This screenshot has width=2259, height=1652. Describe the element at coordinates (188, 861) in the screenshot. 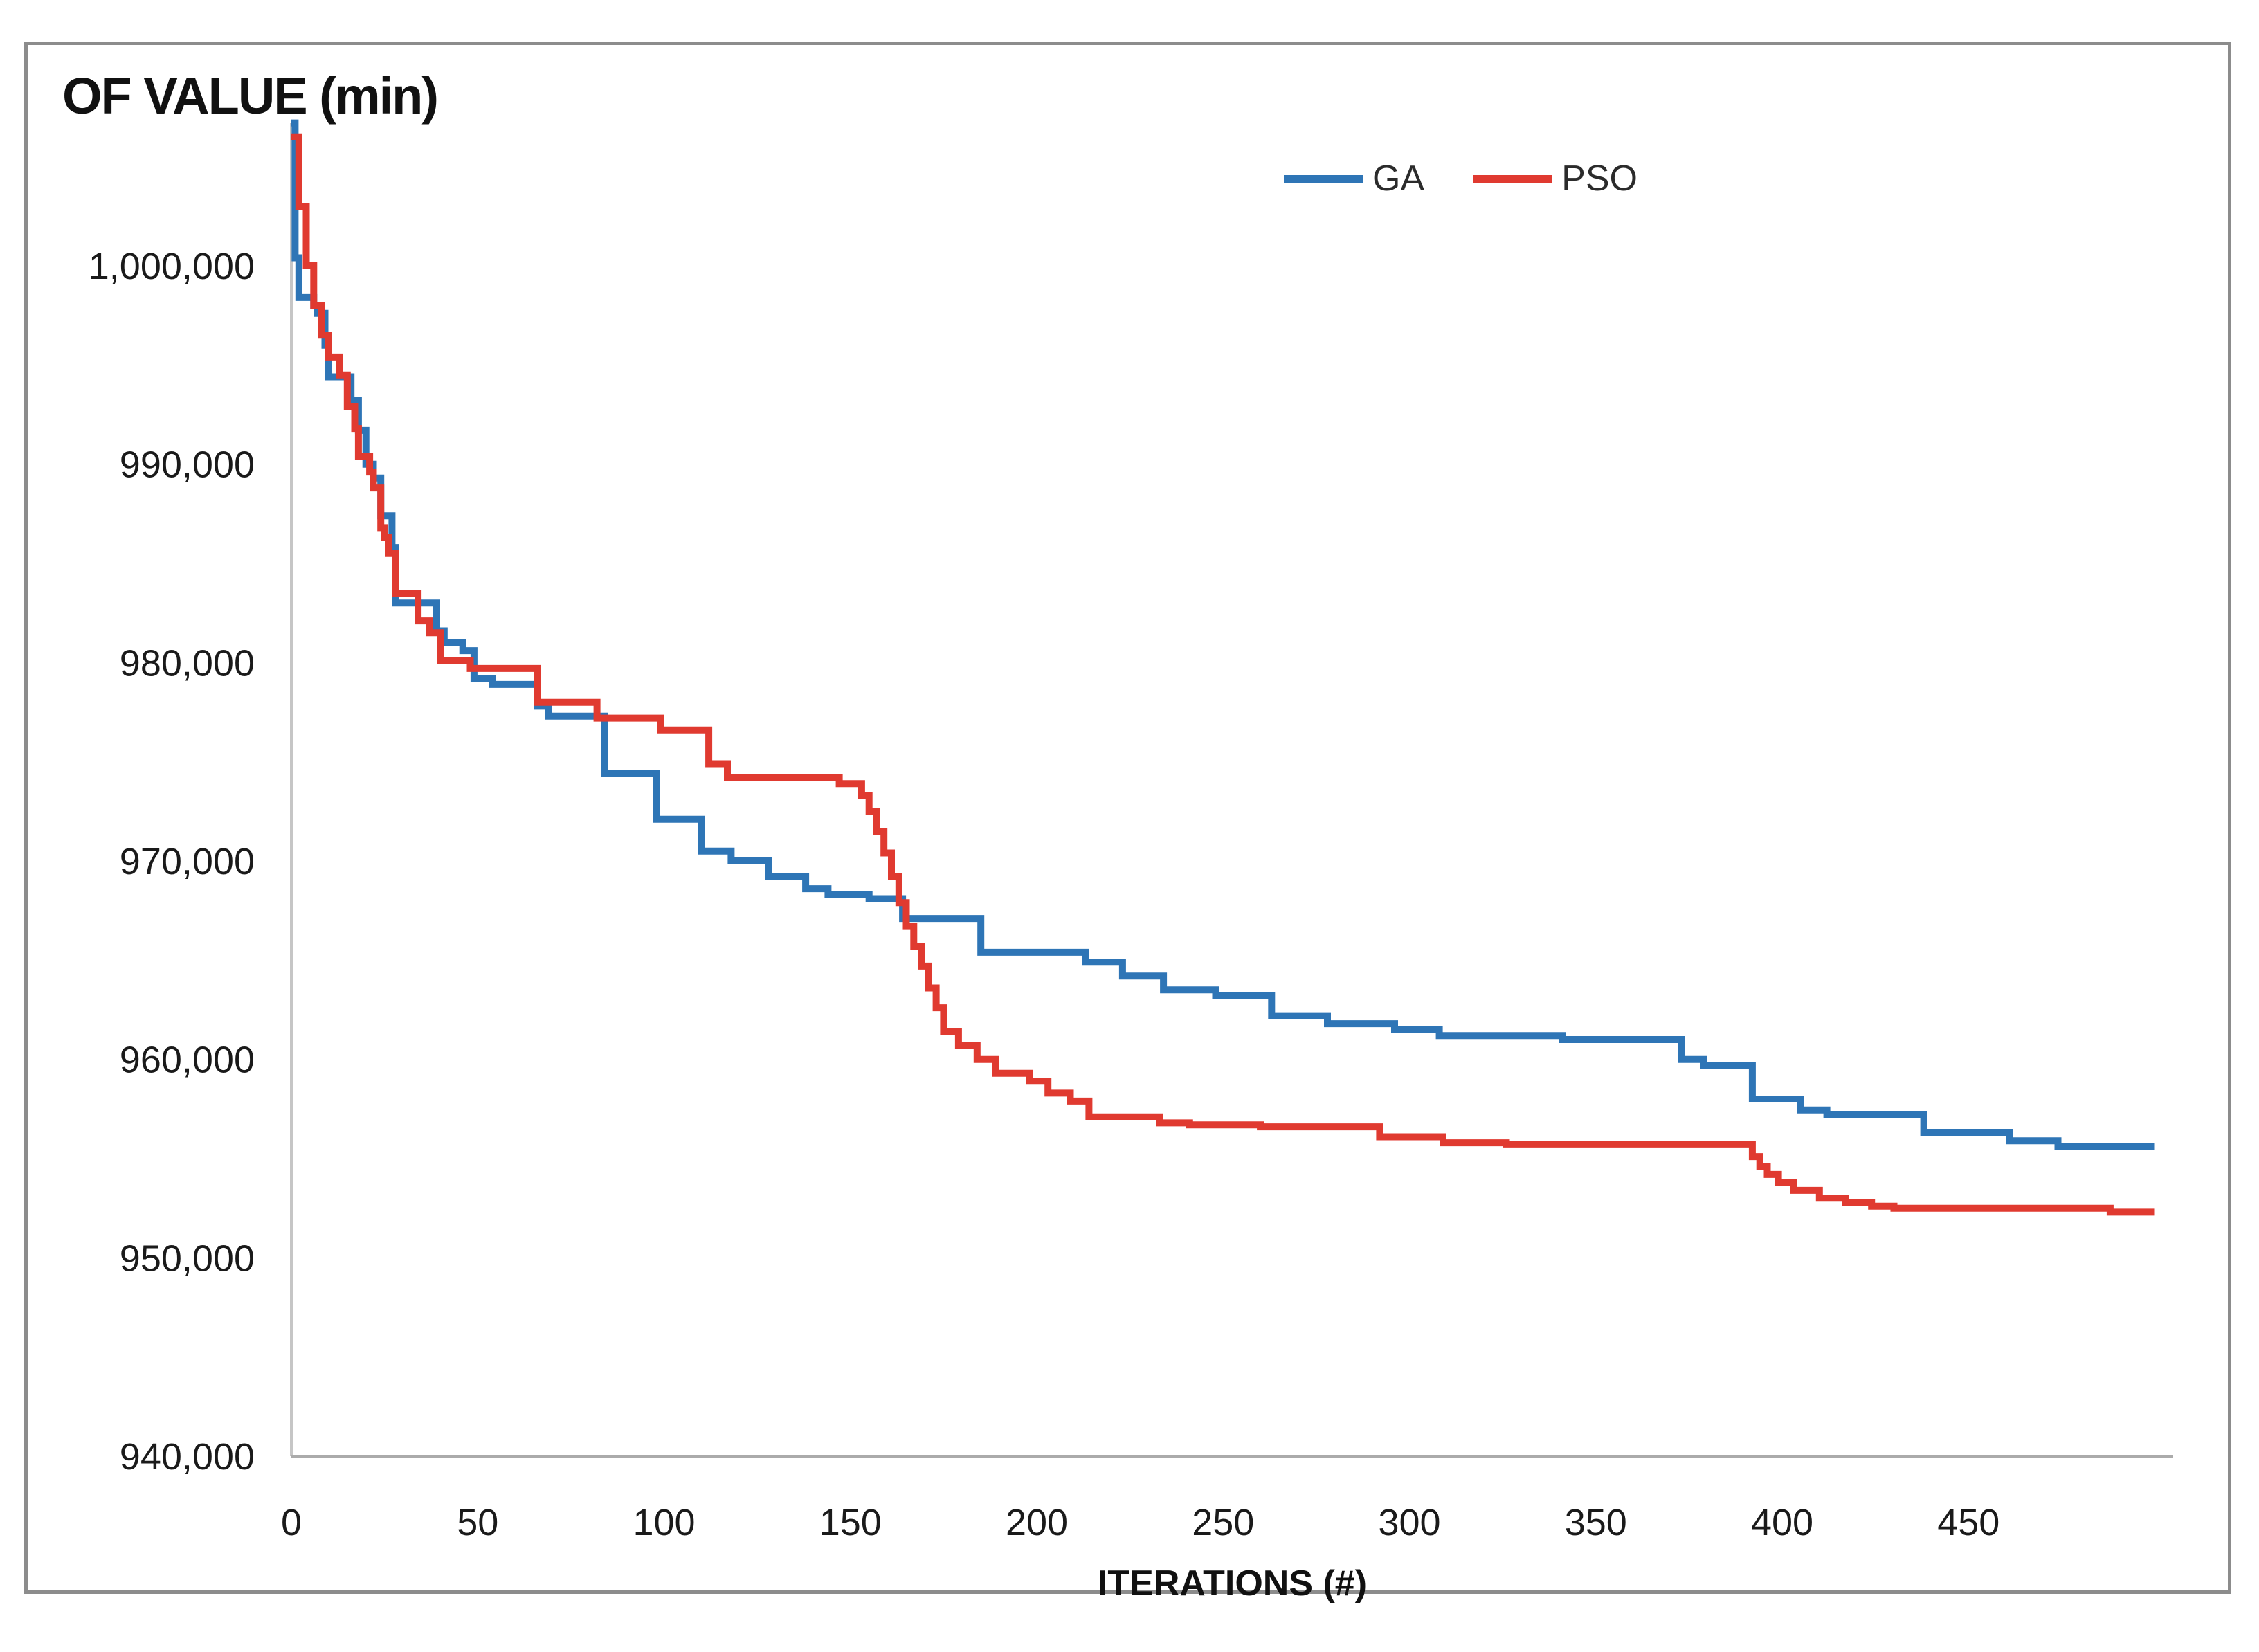

I see `y-tick-label: 970,000` at that location.